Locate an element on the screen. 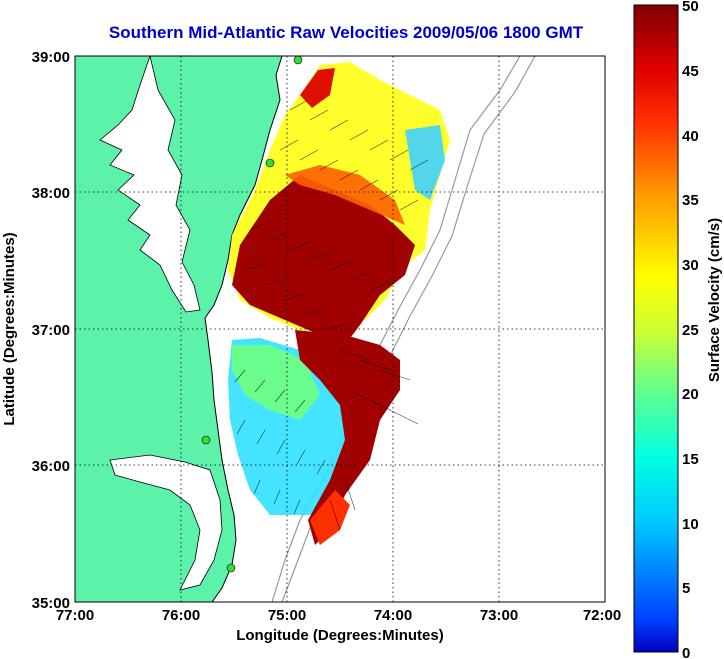  y-tick-label: 36:00 is located at coordinates (51, 466).